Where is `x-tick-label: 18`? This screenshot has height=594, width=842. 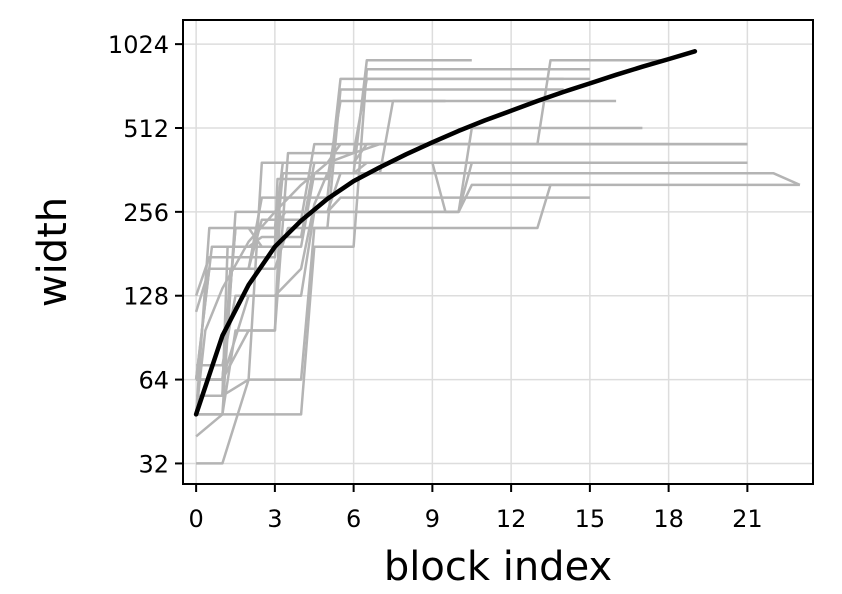
x-tick-label: 18 is located at coordinates (668, 519).